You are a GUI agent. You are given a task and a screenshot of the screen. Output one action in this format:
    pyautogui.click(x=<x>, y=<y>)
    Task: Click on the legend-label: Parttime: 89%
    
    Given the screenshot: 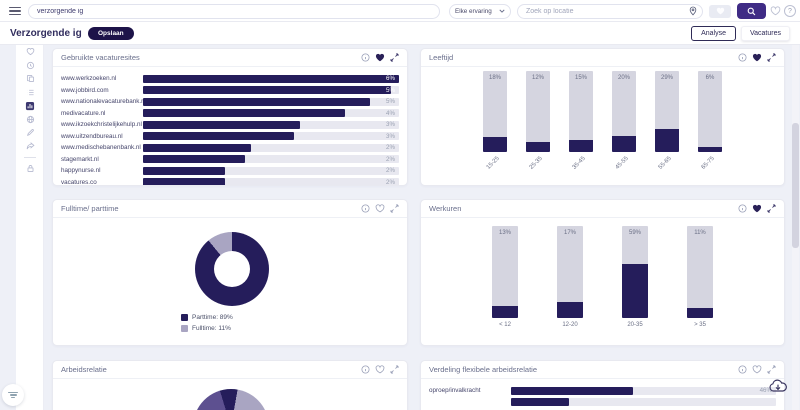 What is the action you would take?
    pyautogui.click(x=212, y=317)
    